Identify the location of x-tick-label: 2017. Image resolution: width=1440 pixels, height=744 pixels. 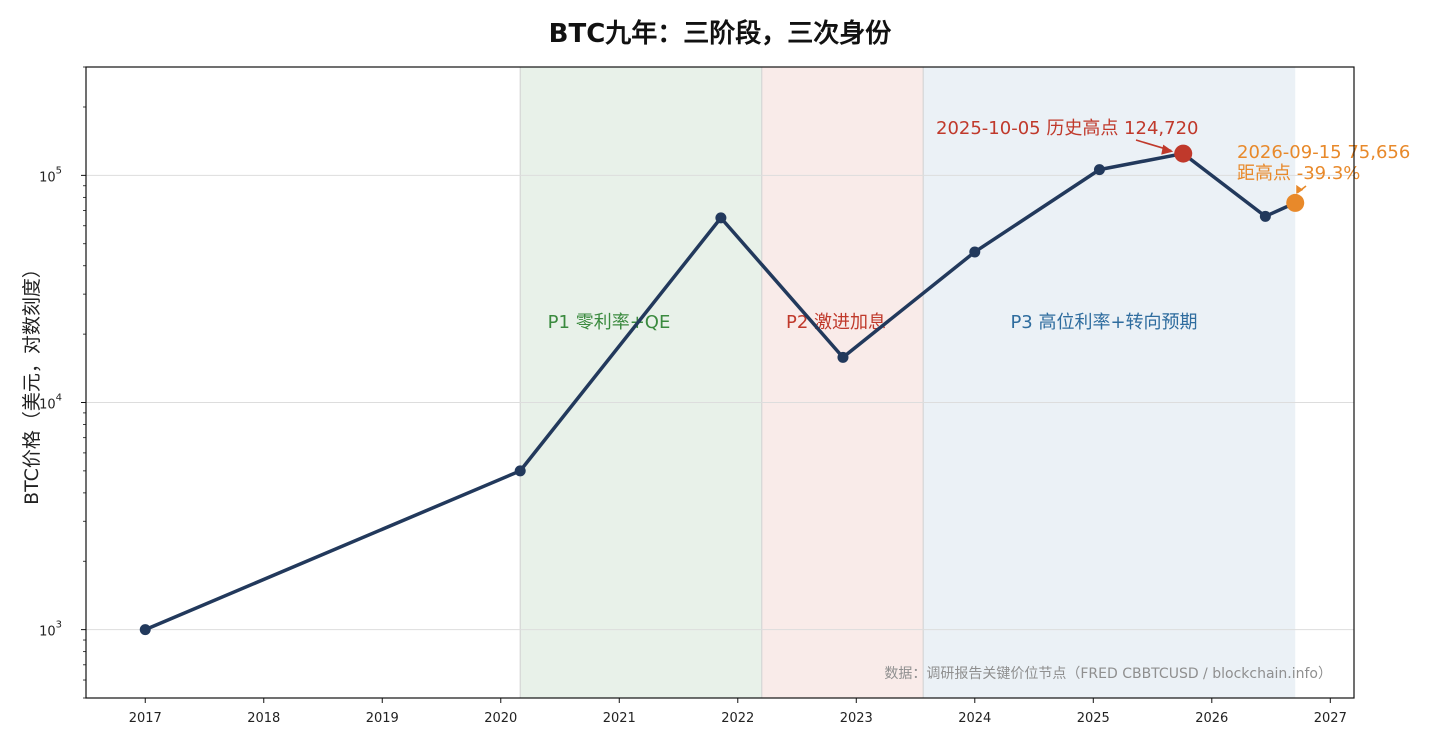
(145, 718).